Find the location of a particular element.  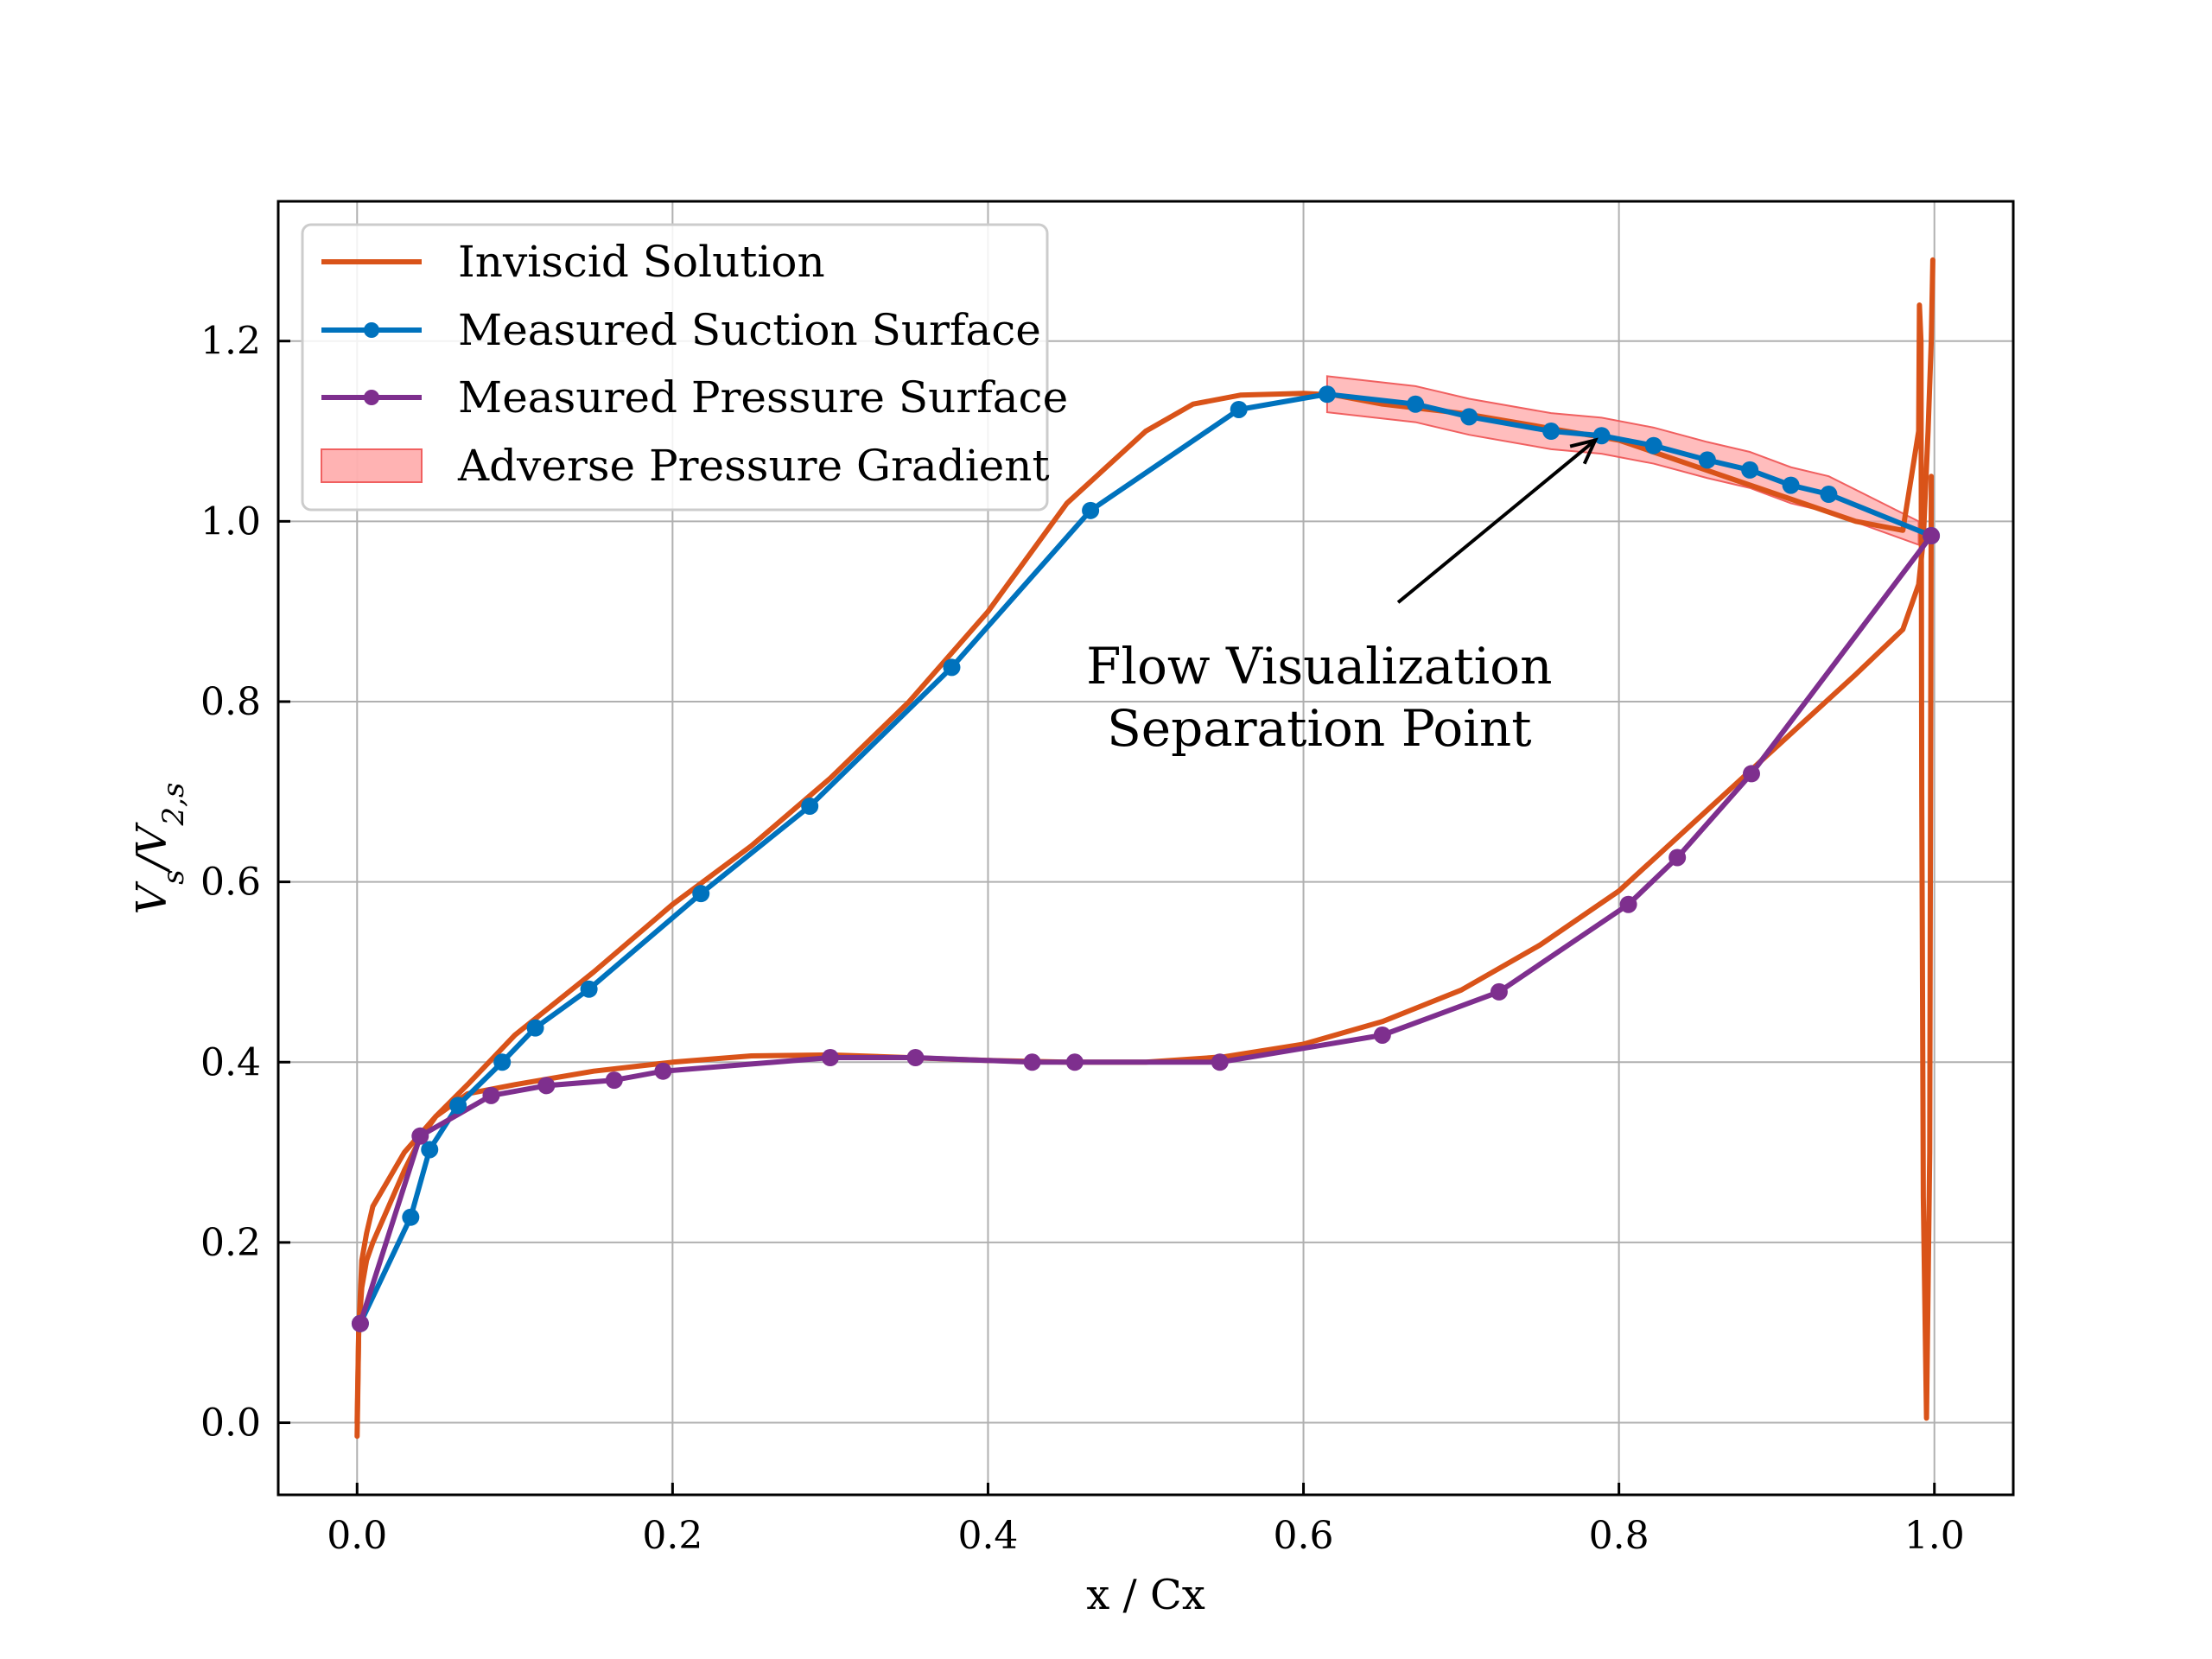

legend-marker-pressure is located at coordinates (371, 397).